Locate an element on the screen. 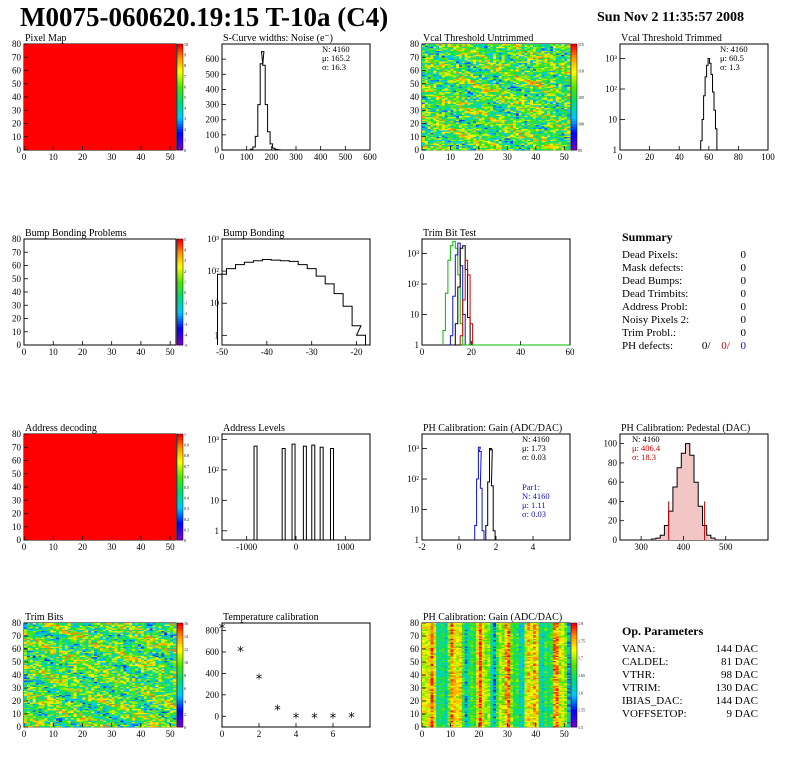  palette-label: 0.5 is located at coordinates (186, 487).